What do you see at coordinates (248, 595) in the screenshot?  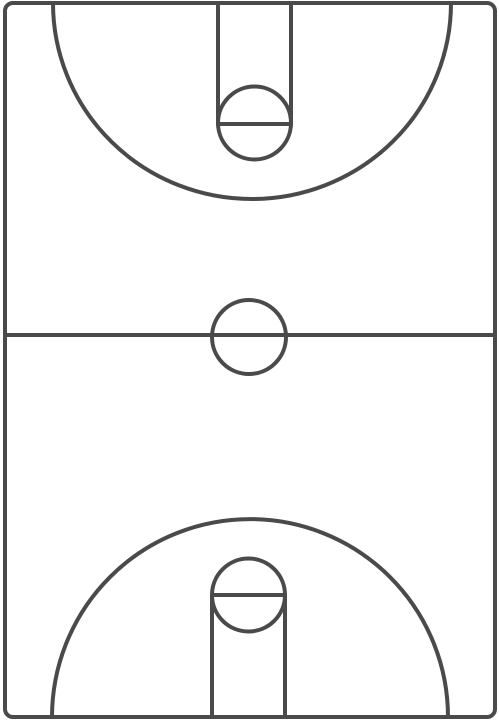 I see `free-throw-circle-bottom` at bounding box center [248, 595].